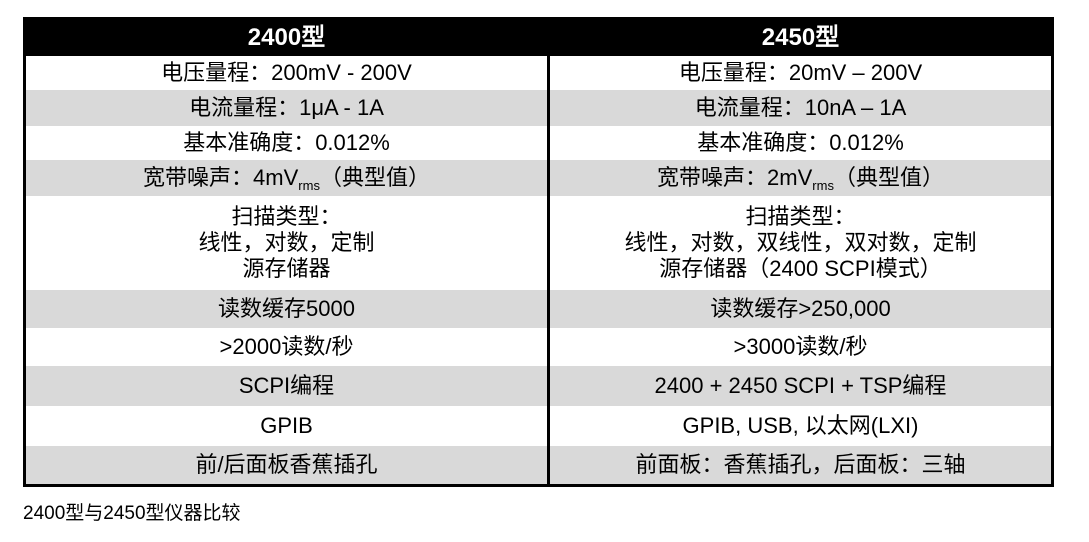 The image size is (1089, 542). I want to click on cell-2450-buffer: 读数缓存>250,000, so click(800, 309).